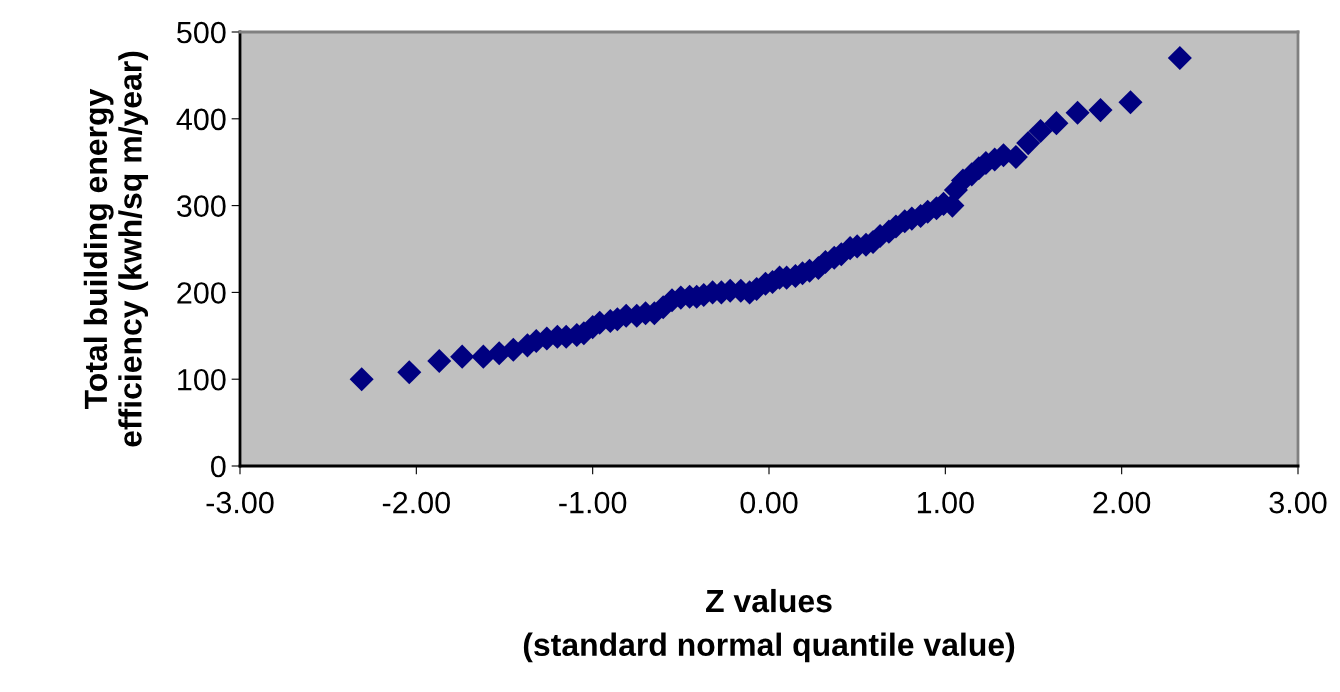 The height and width of the screenshot is (692, 1340). What do you see at coordinates (218, 466) in the screenshot?
I see `y-tick-label: 0` at bounding box center [218, 466].